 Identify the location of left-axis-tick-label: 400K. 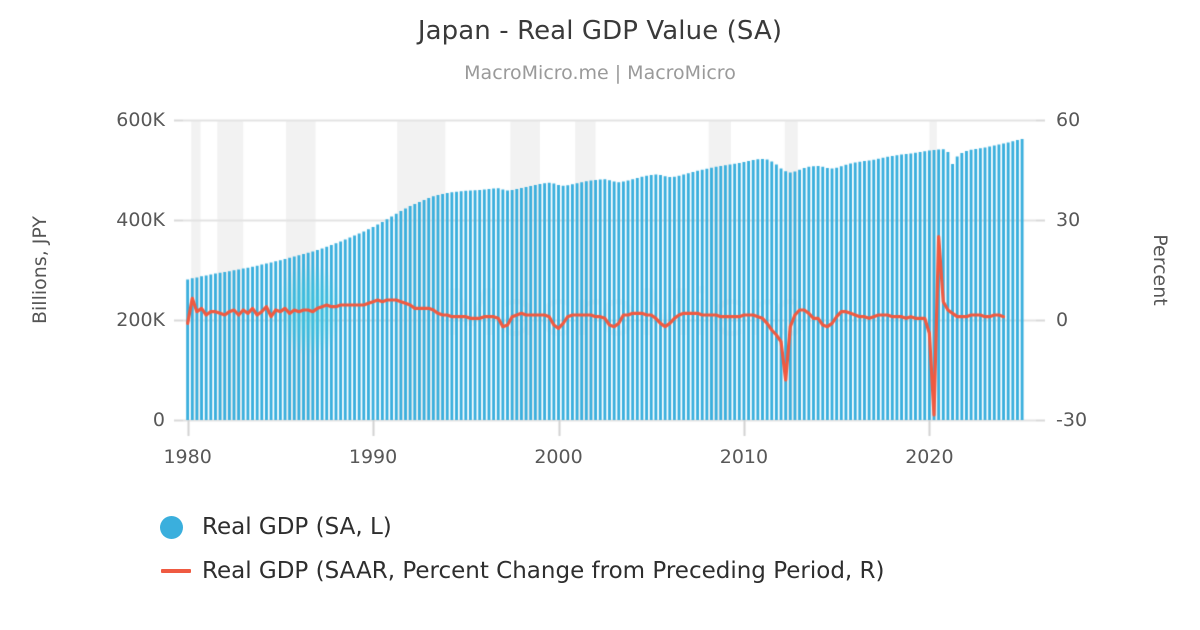
(140, 220).